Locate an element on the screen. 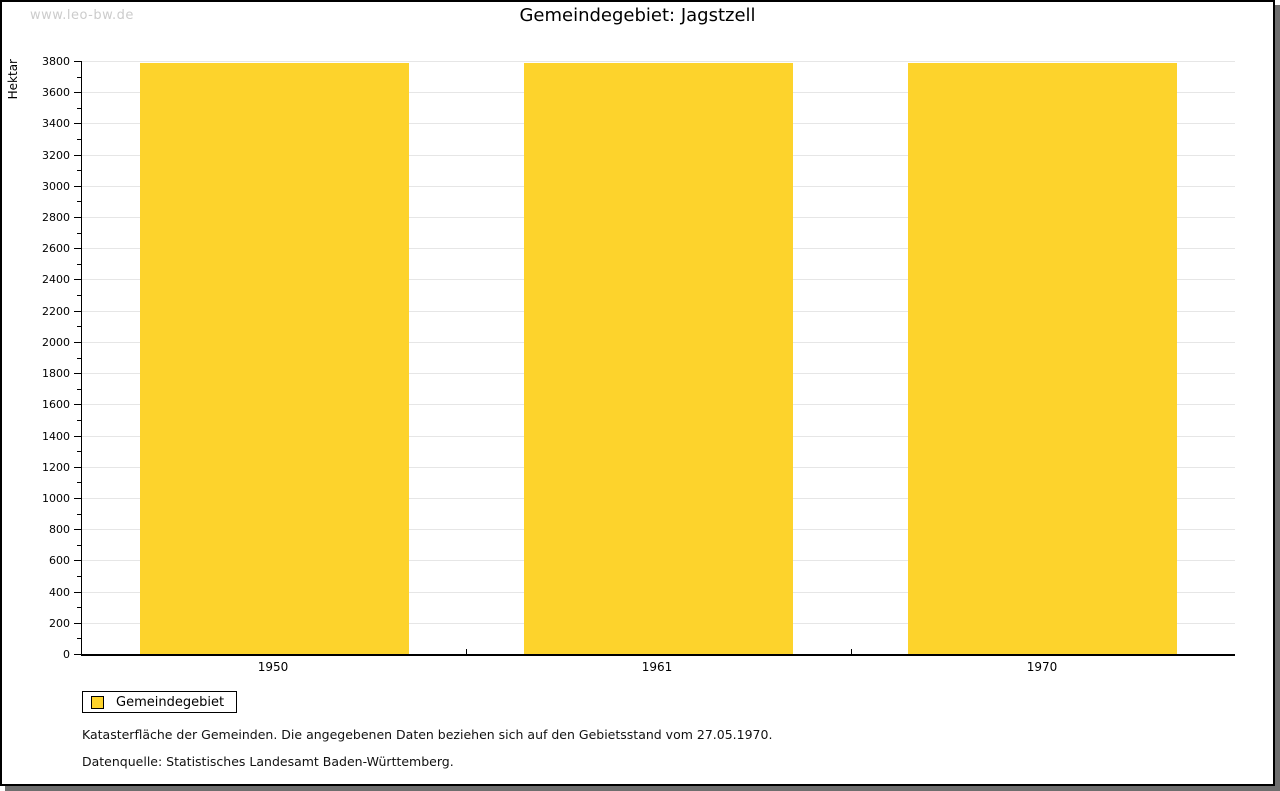 Image resolution: width=1280 pixels, height=791 pixels. y-axis-label-2800: 2800 is located at coordinates (56, 217).